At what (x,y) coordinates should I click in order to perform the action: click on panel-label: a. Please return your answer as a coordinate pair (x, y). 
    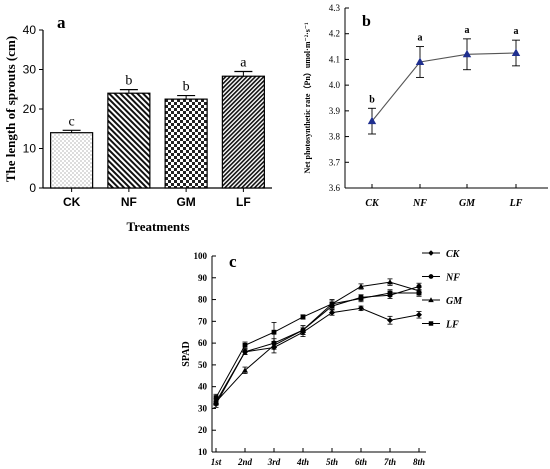
    Looking at the image, I should click on (61, 22).